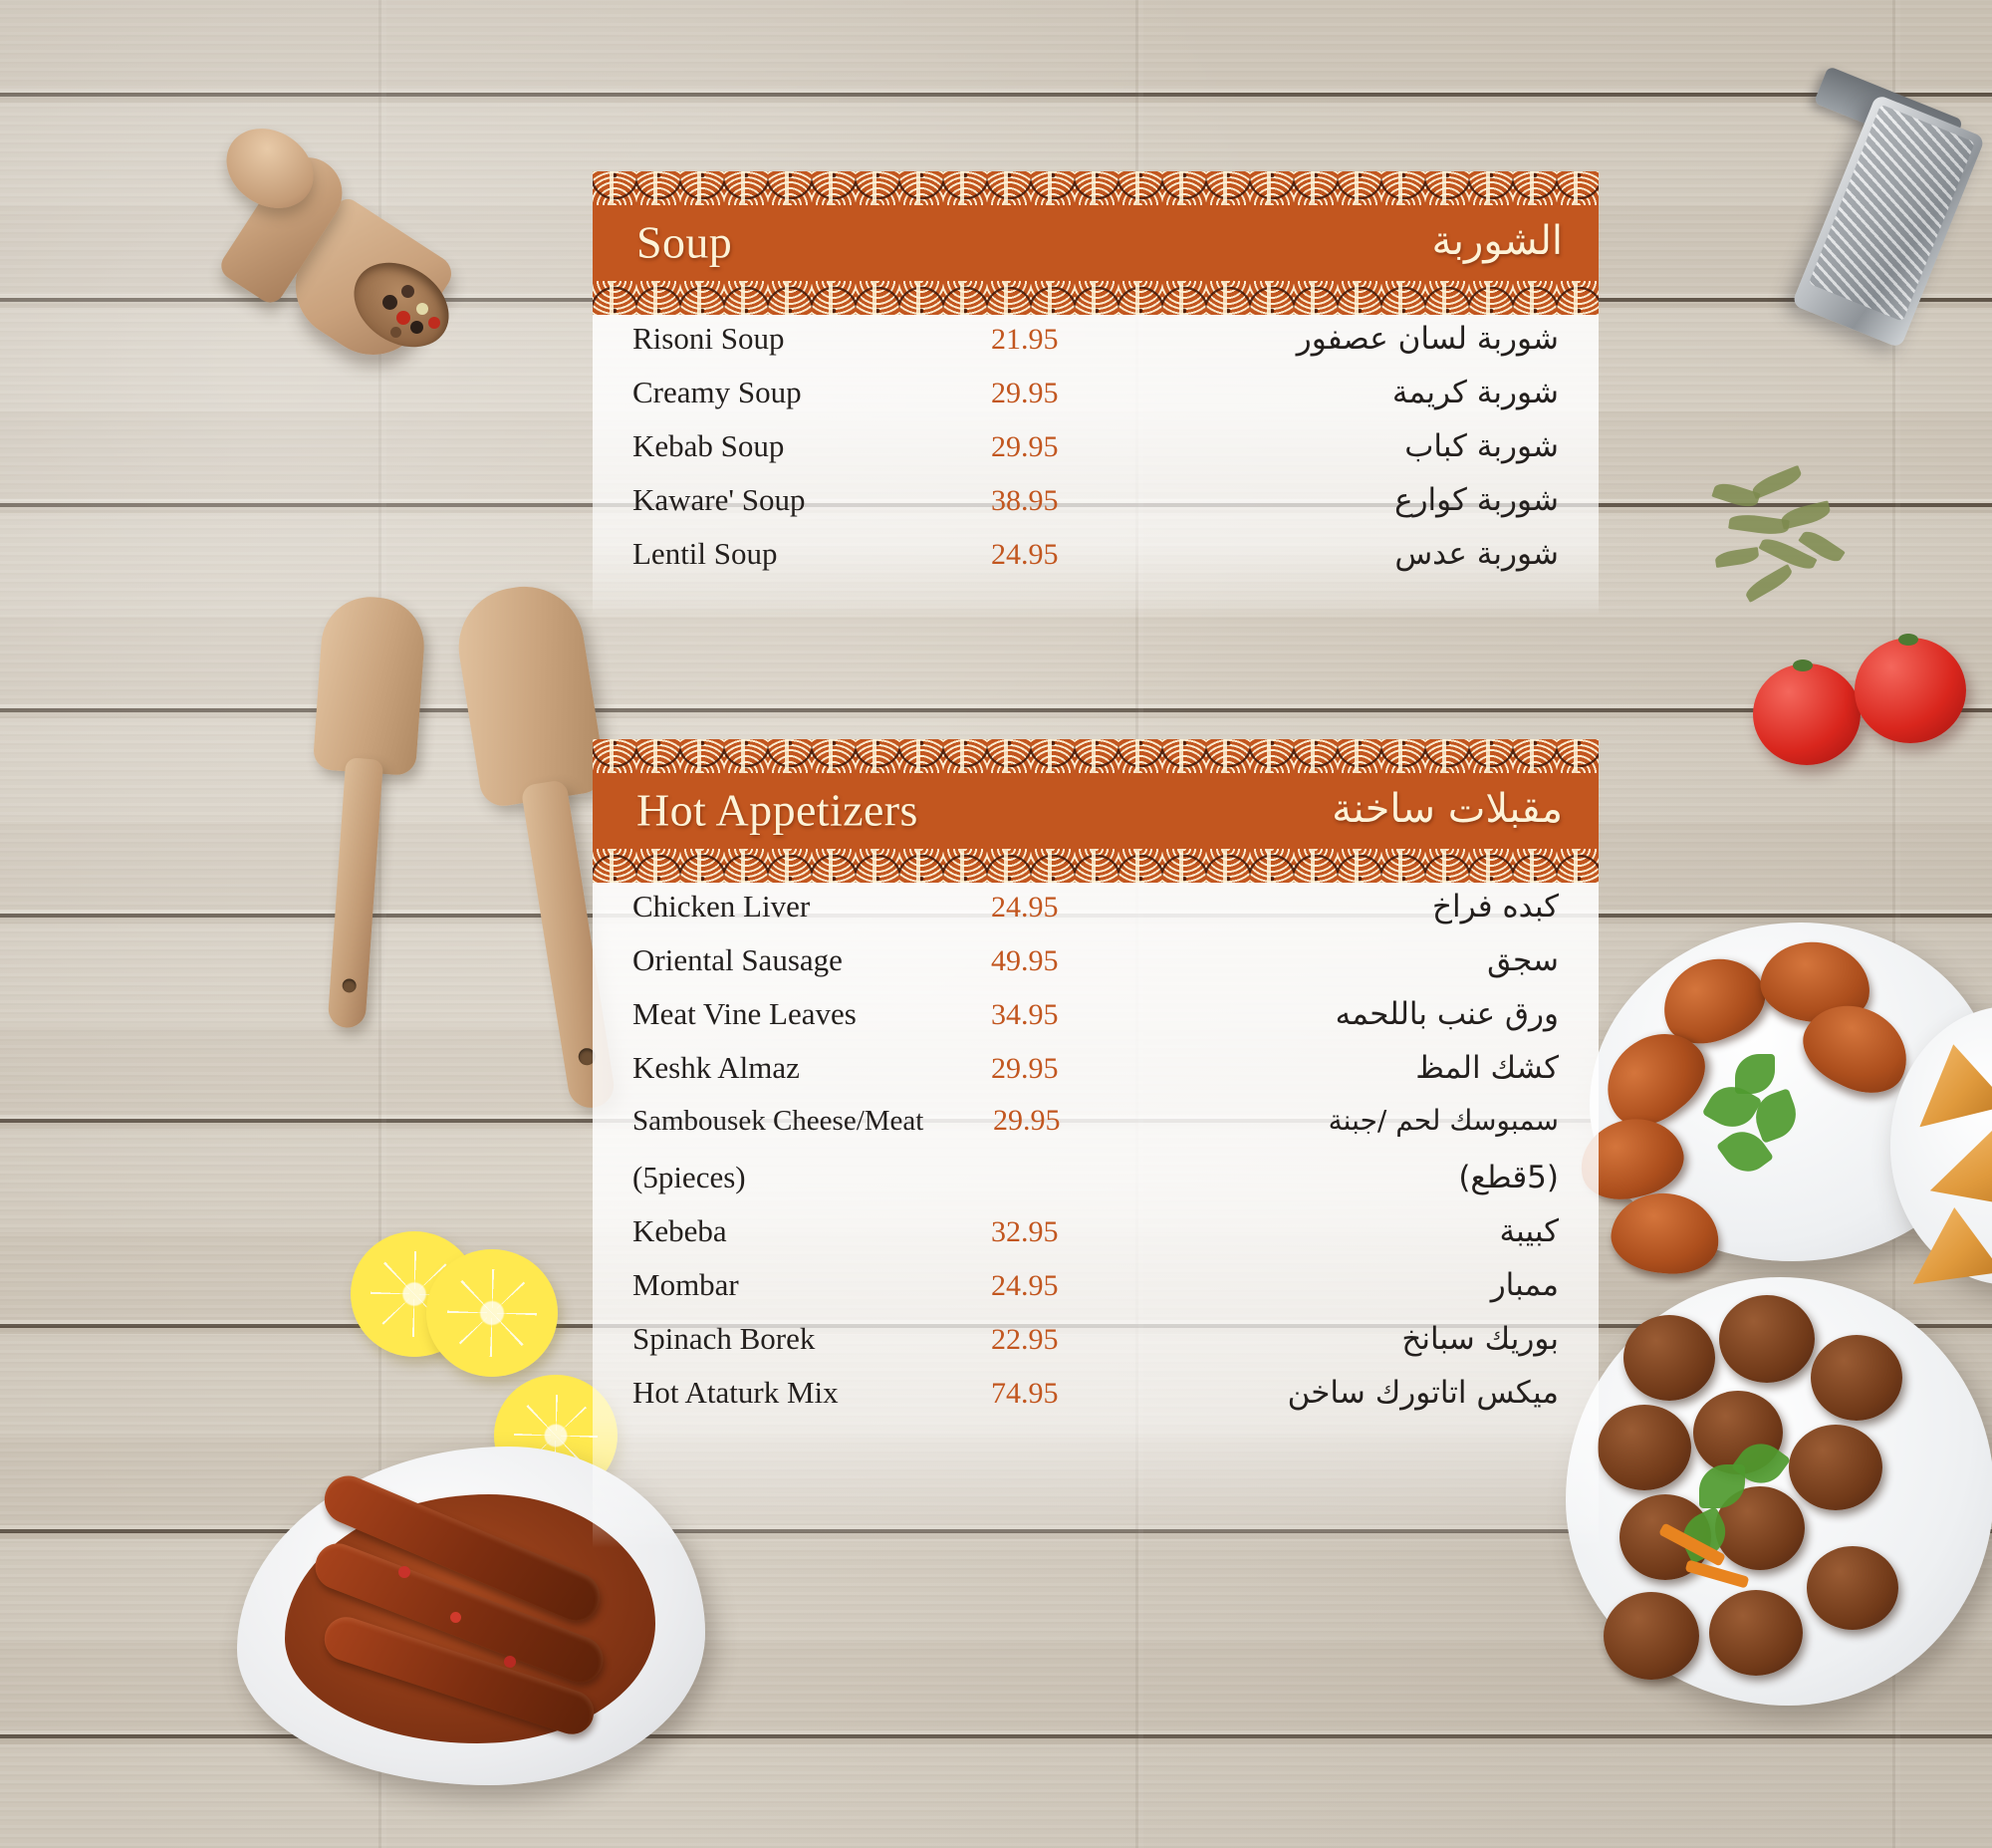 The height and width of the screenshot is (1848, 1992). What do you see at coordinates (689, 1177) in the screenshot?
I see `item-name-en: (5pieces)` at bounding box center [689, 1177].